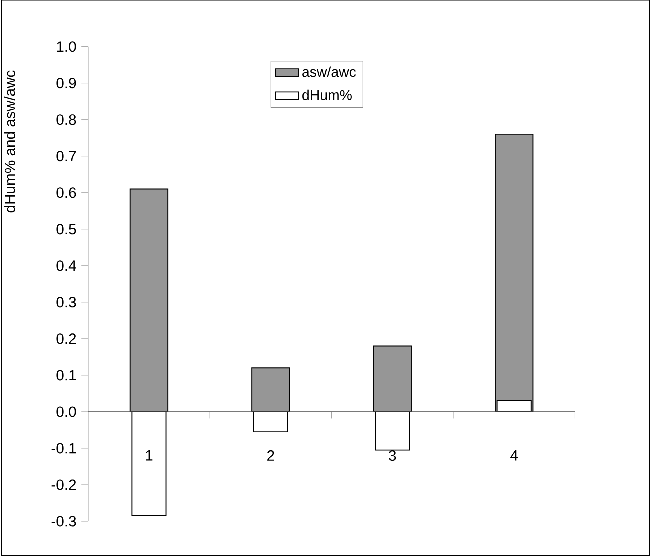  What do you see at coordinates (66, 192) in the screenshot?
I see `y-tick-label: 0.6` at bounding box center [66, 192].